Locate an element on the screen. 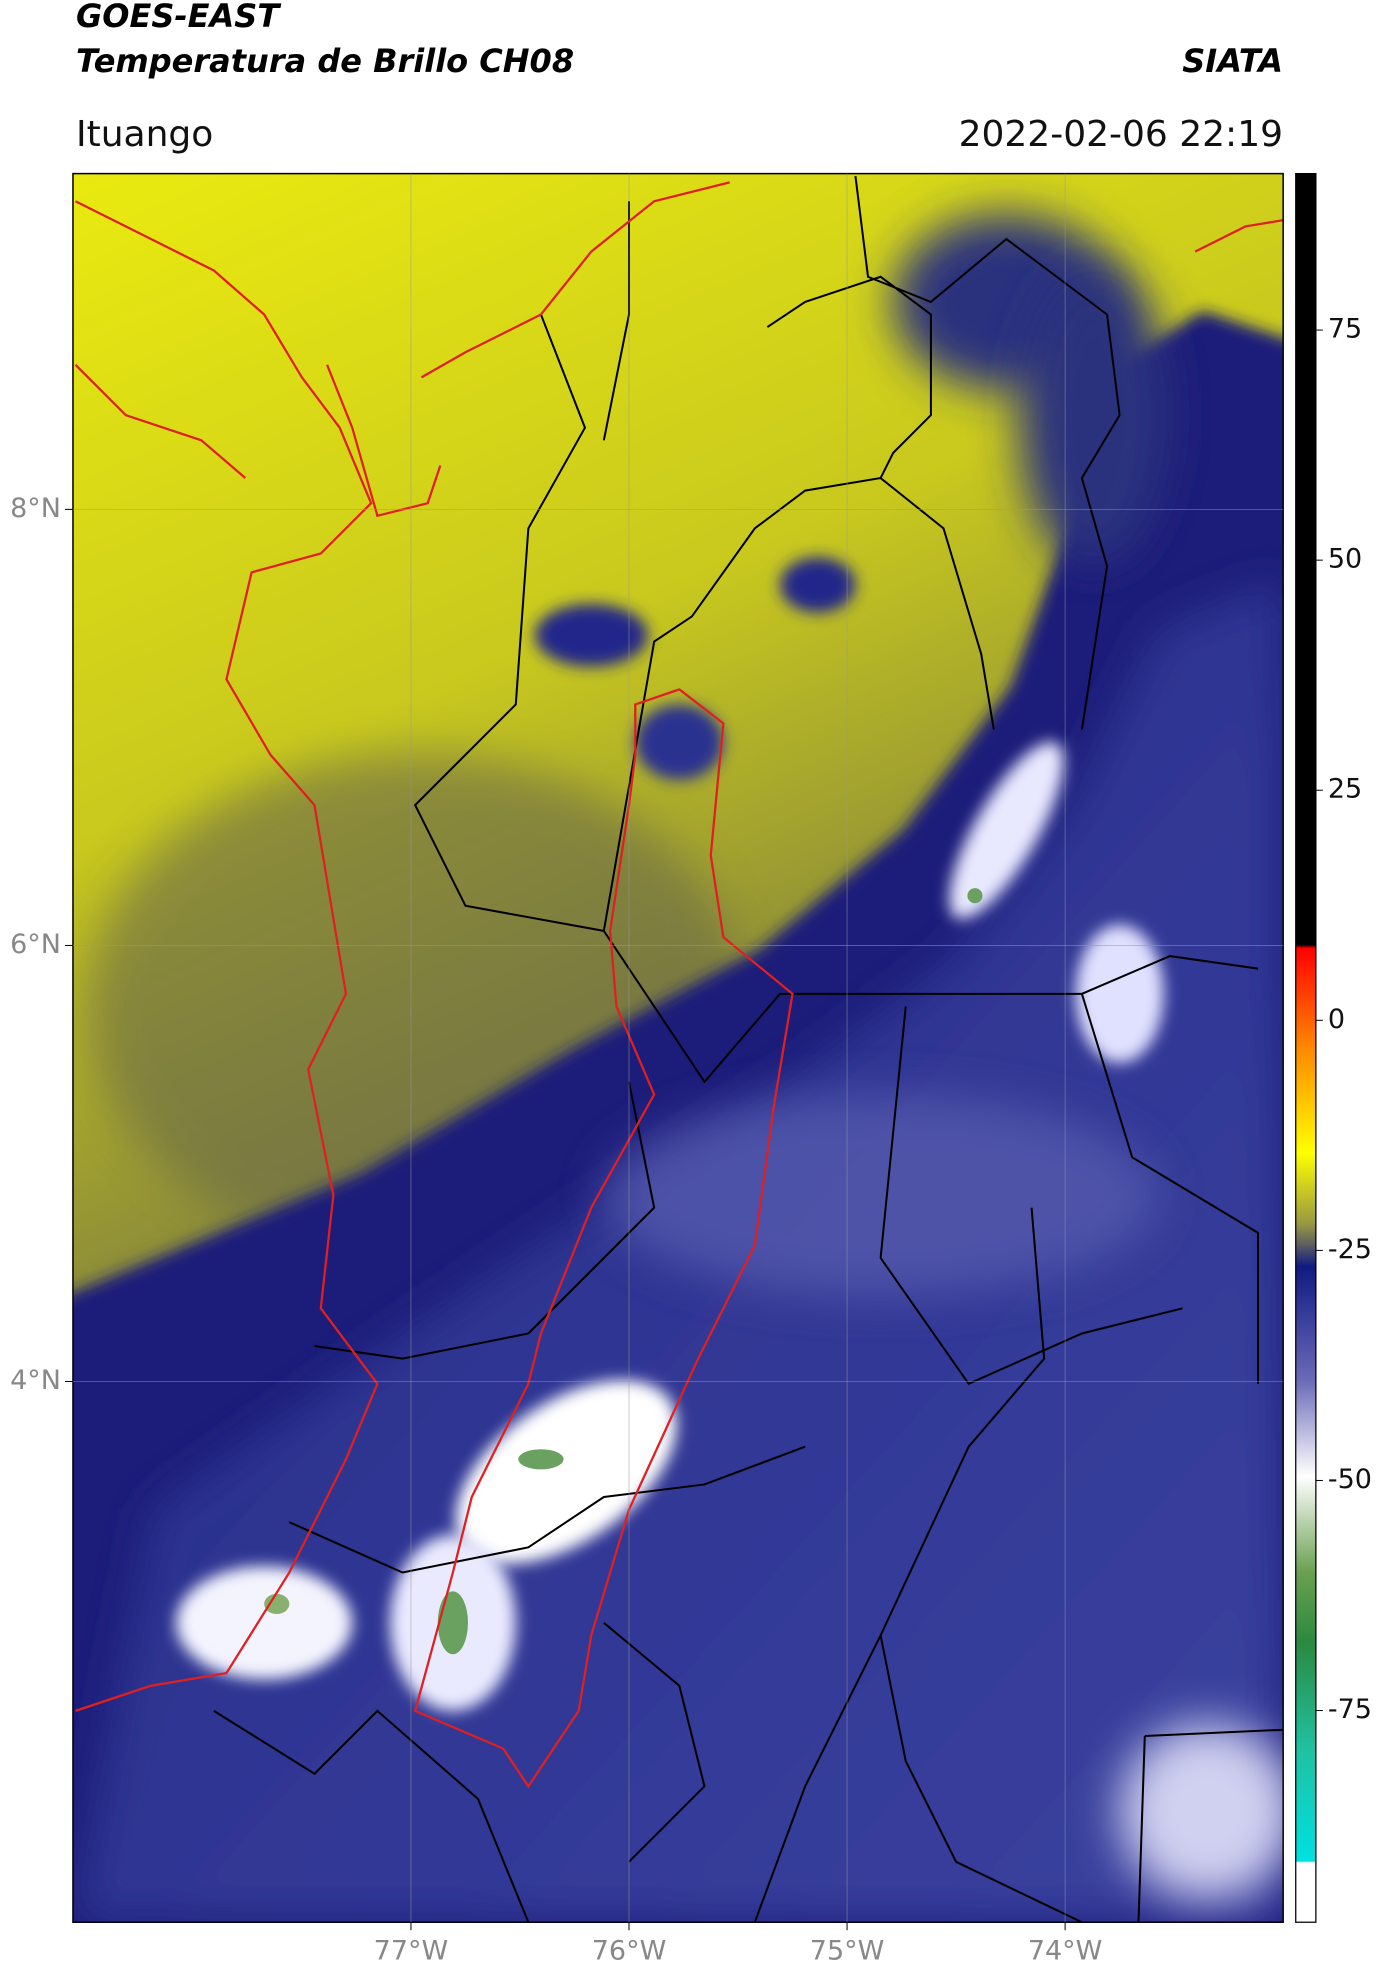 This screenshot has width=1384, height=1981. colorbar-tick-label: -50 is located at coordinates (1350, 1479).